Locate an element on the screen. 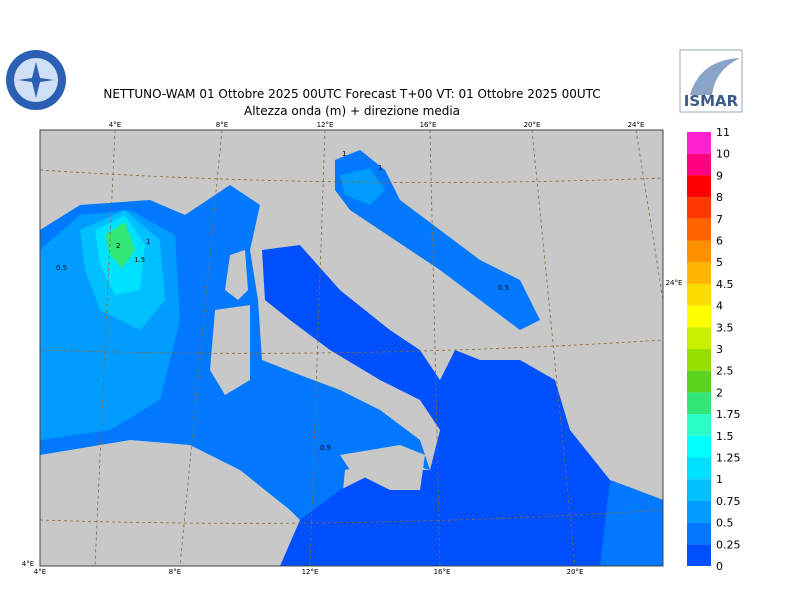  logo-right: ISMAR is located at coordinates (711, 81).